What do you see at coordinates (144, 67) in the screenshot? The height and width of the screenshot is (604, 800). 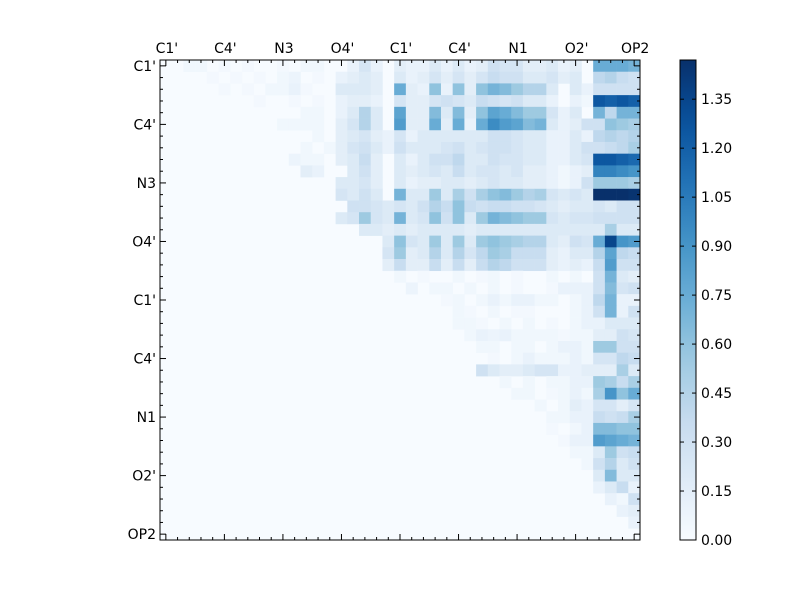 I see `y-tick-label: C1'` at bounding box center [144, 67].